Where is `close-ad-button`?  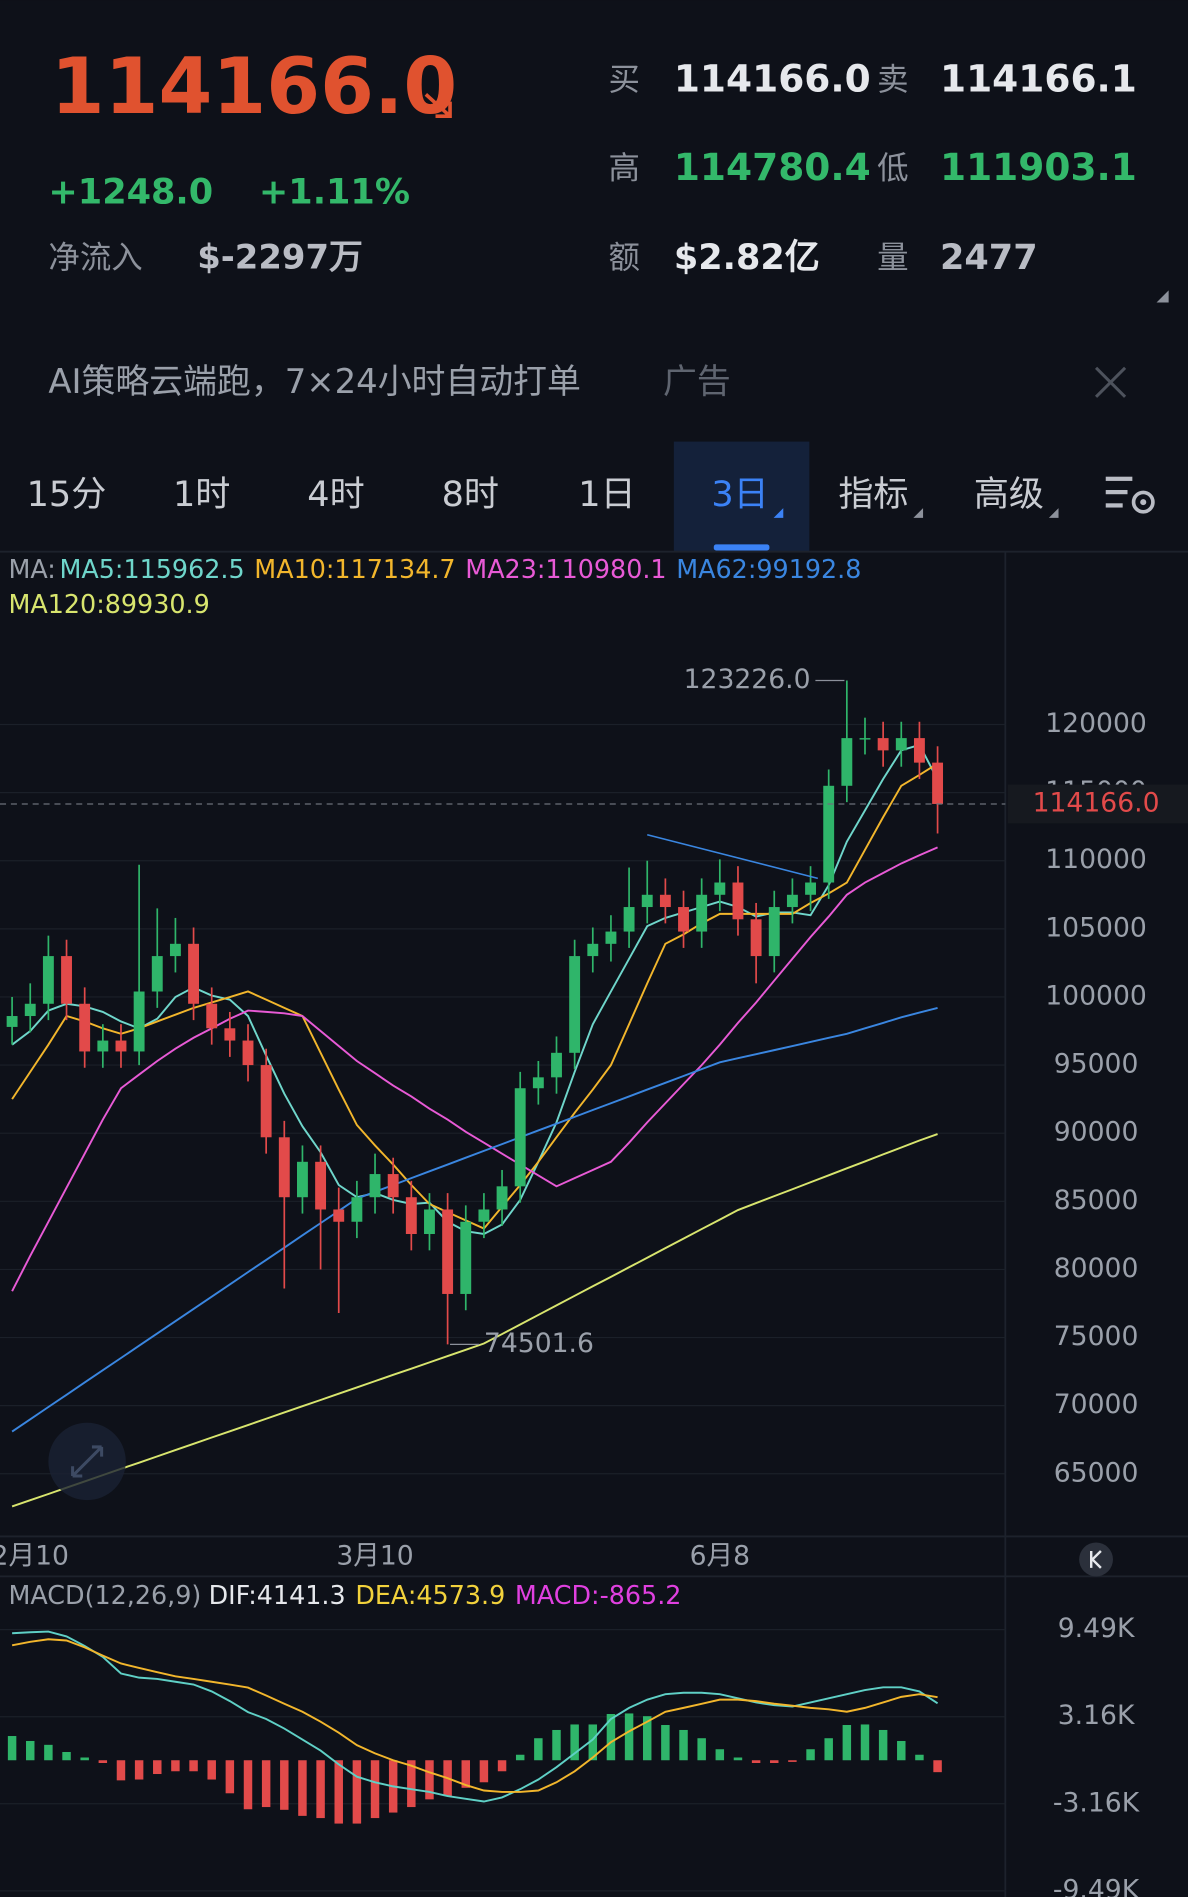
close-ad-button is located at coordinates (1110, 382).